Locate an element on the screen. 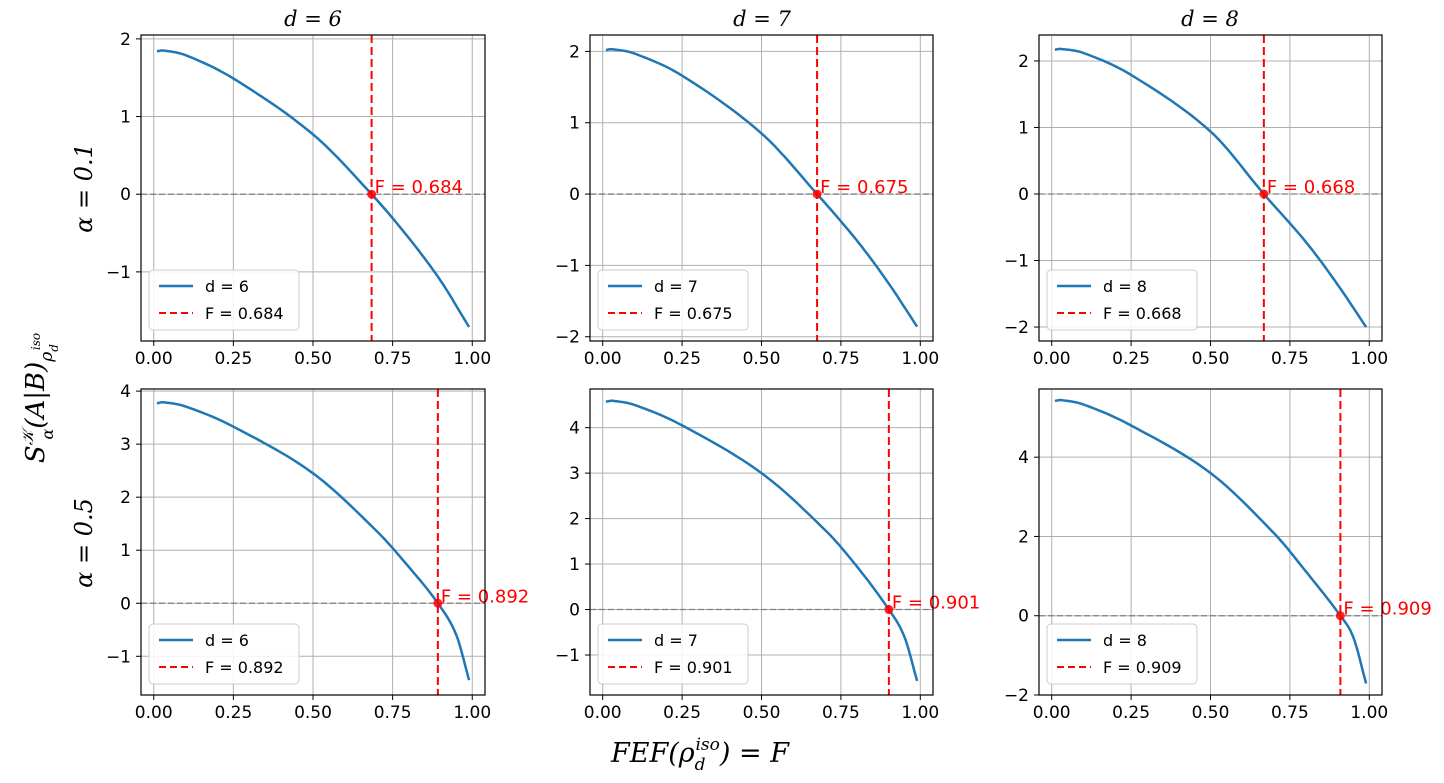 The height and width of the screenshot is (783, 1444). xlabel-sup: iso is located at coordinates (708, 745).